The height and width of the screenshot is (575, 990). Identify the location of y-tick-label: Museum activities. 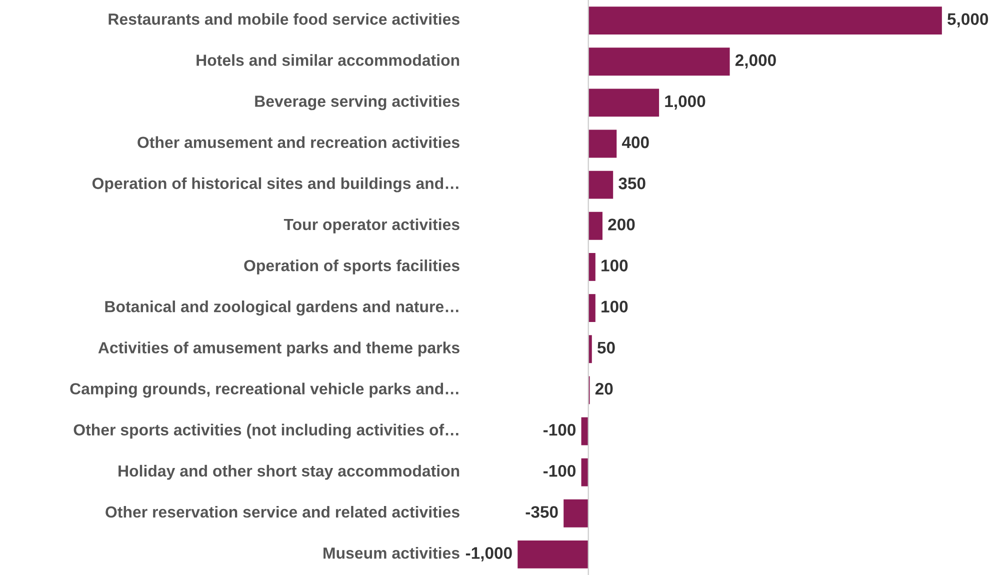
(392, 553).